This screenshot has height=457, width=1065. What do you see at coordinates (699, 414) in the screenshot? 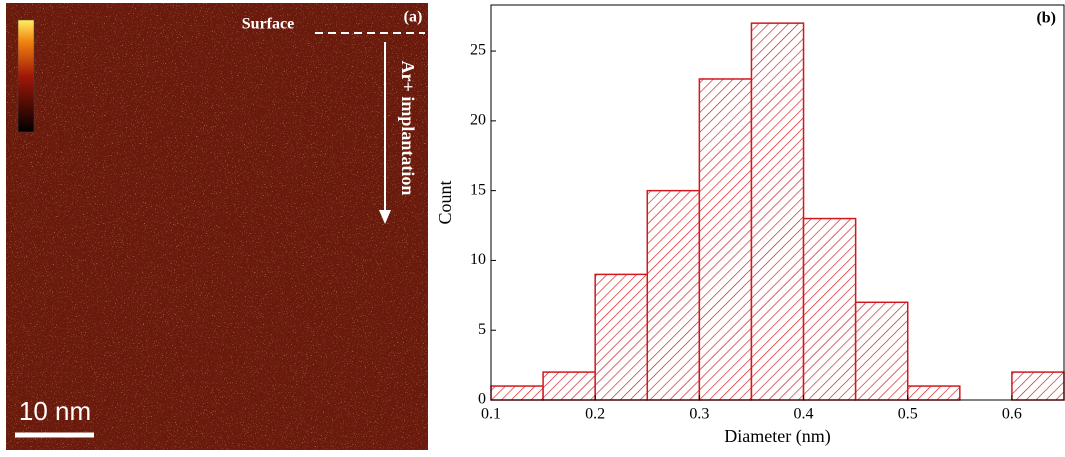
I see `x-tick-label: 0.3` at bounding box center [699, 414].